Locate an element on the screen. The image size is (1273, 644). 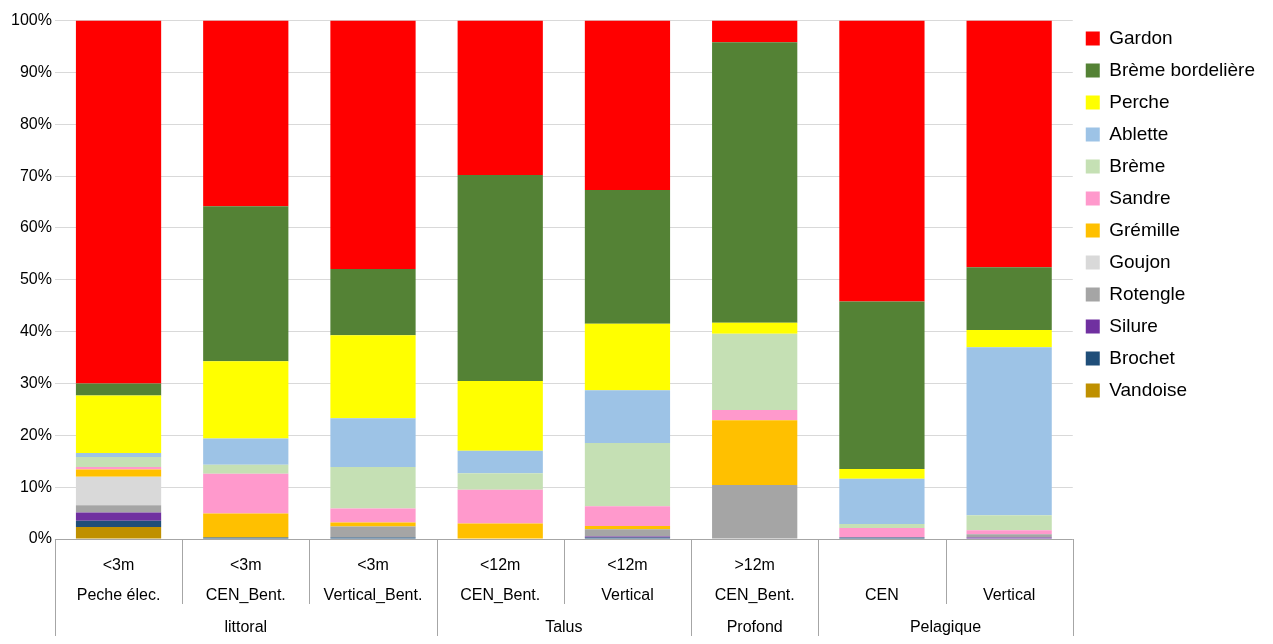
x-tick-label: Vertical is located at coordinates (1009, 595).